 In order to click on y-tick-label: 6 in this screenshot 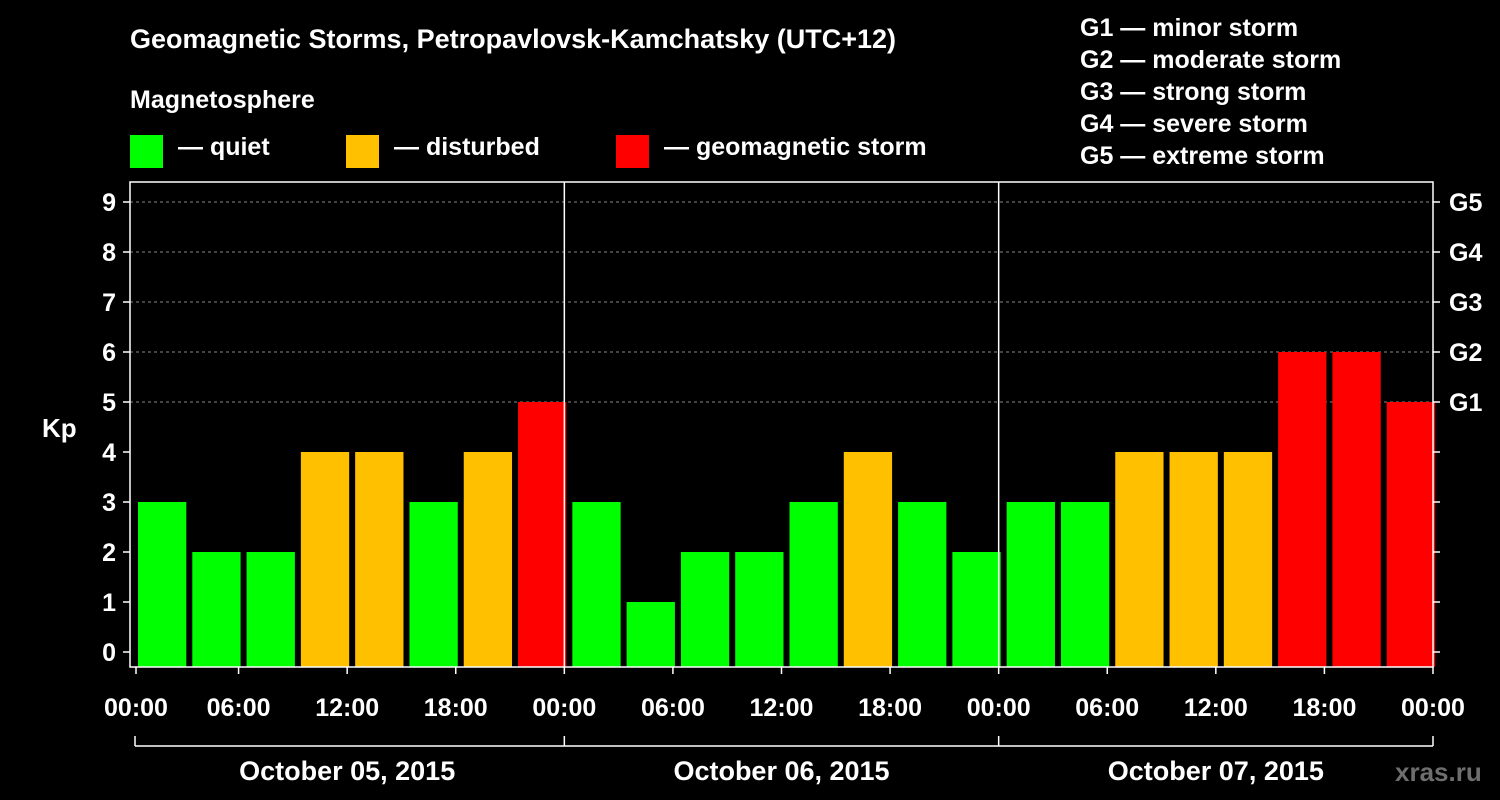, I will do `click(109, 353)`.